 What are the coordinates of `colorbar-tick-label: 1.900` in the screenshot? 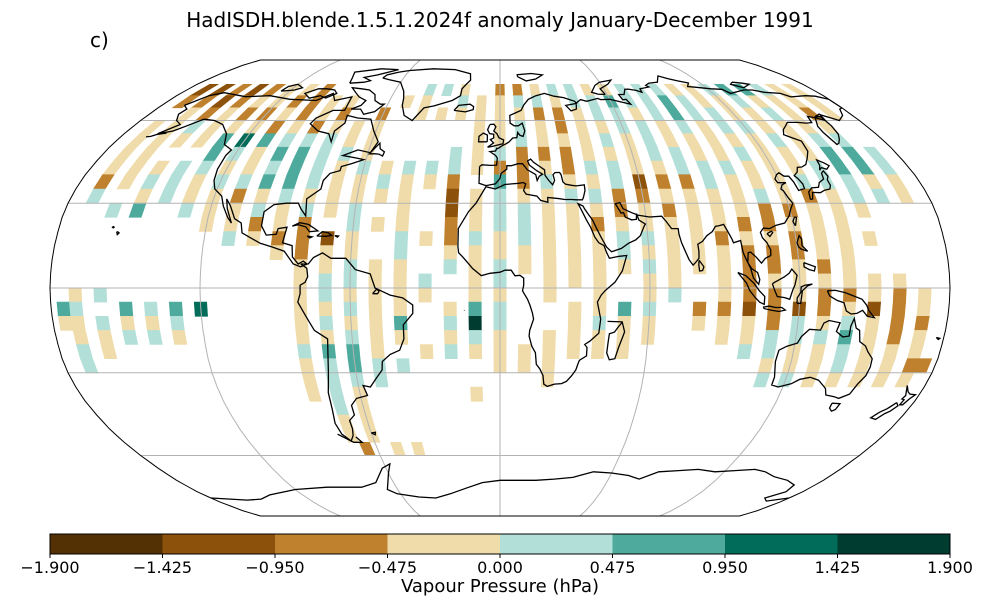 It's located at (950, 567).